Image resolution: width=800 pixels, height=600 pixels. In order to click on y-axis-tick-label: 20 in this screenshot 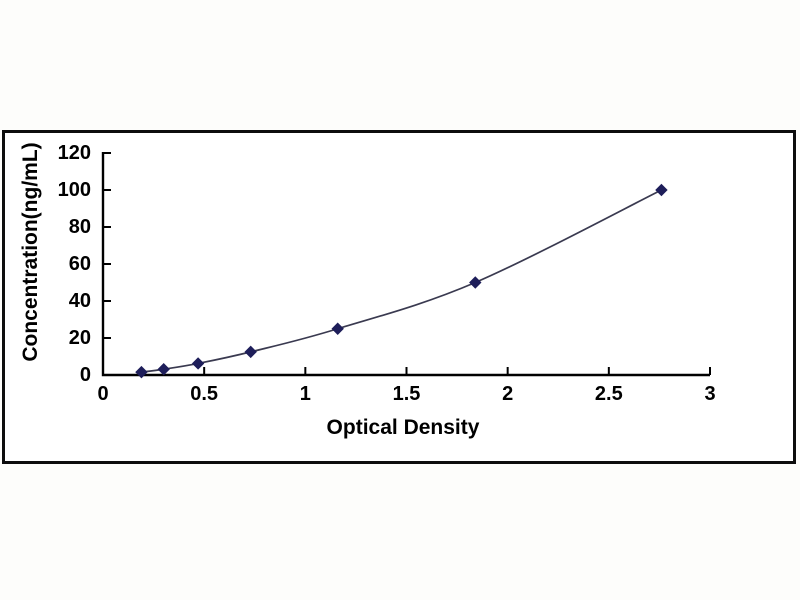, I will do `click(79, 338)`.